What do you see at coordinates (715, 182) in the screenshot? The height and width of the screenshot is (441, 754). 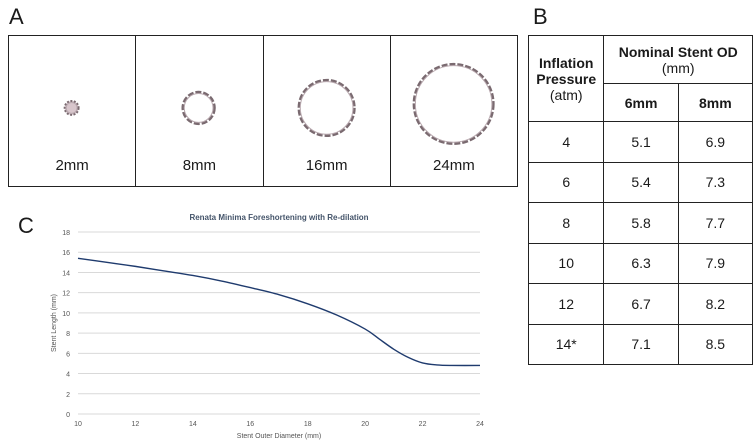 I see `od-cell: 7.3` at bounding box center [715, 182].